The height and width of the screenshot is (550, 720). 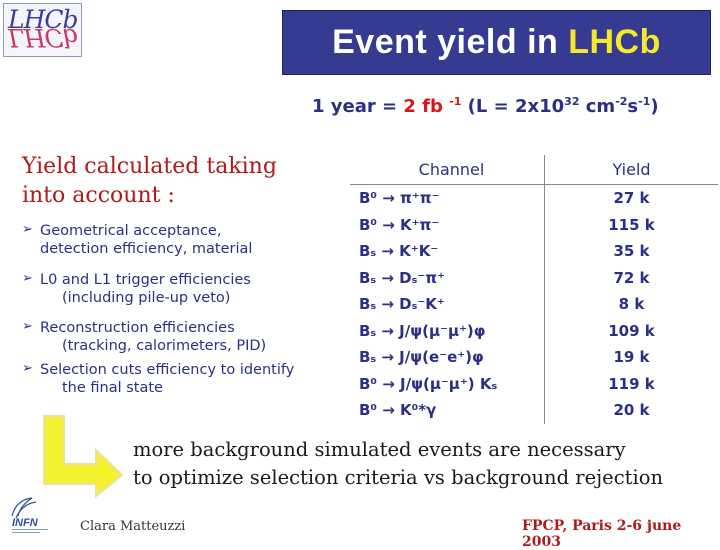 What do you see at coordinates (631, 410) in the screenshot?
I see `yield-cell: 20 k` at bounding box center [631, 410].